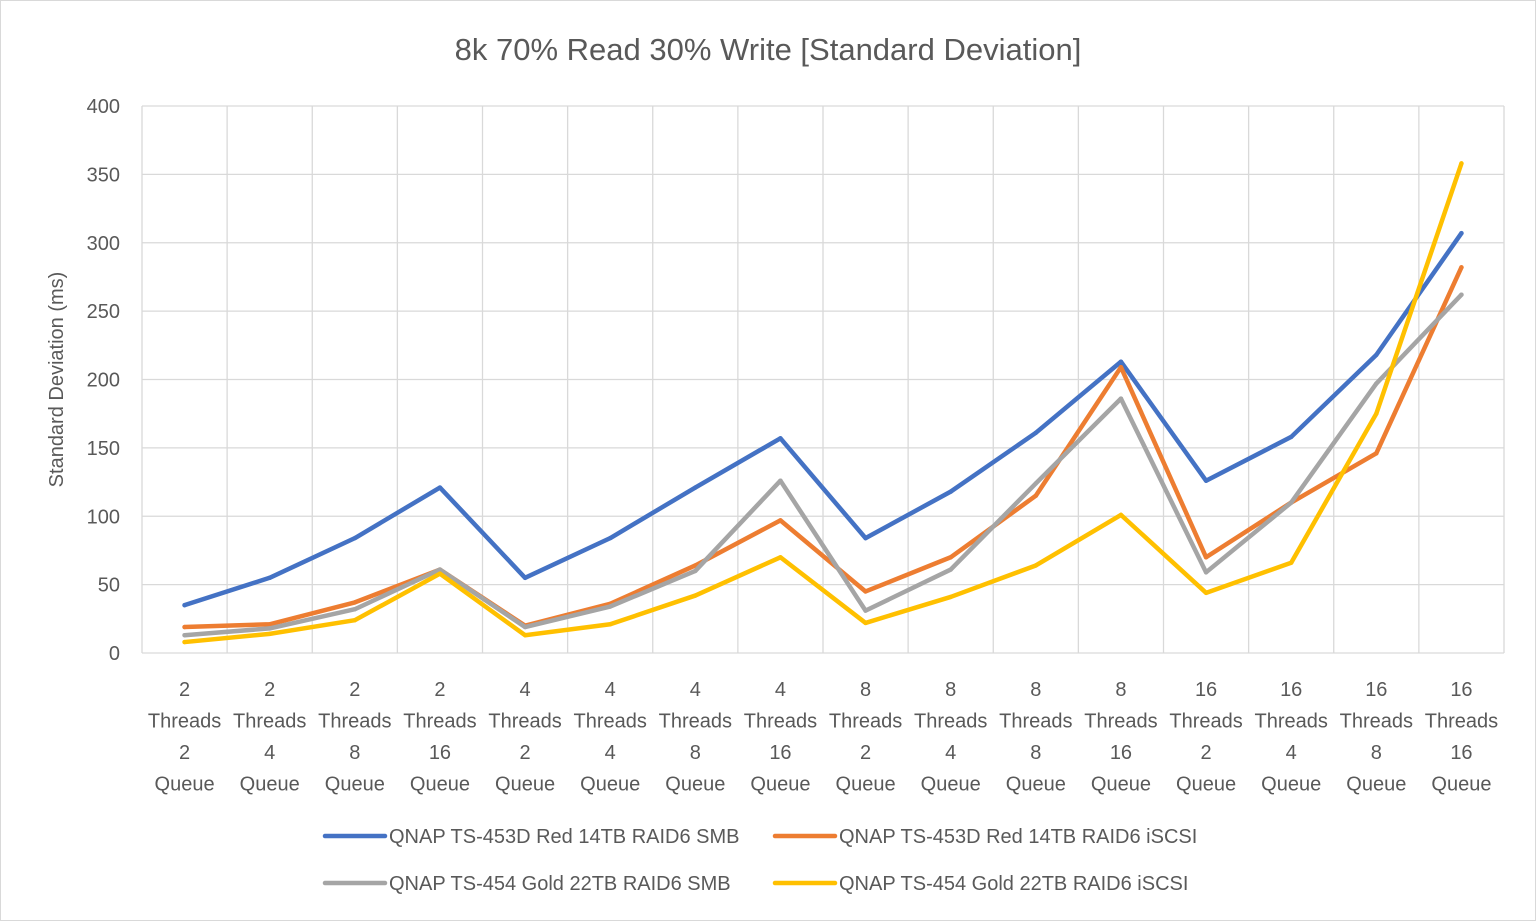 The width and height of the screenshot is (1536, 921). What do you see at coordinates (560, 884) in the screenshot?
I see `legend-label: QNAP TS-454 Gold 22TB RAID6 SMB` at bounding box center [560, 884].